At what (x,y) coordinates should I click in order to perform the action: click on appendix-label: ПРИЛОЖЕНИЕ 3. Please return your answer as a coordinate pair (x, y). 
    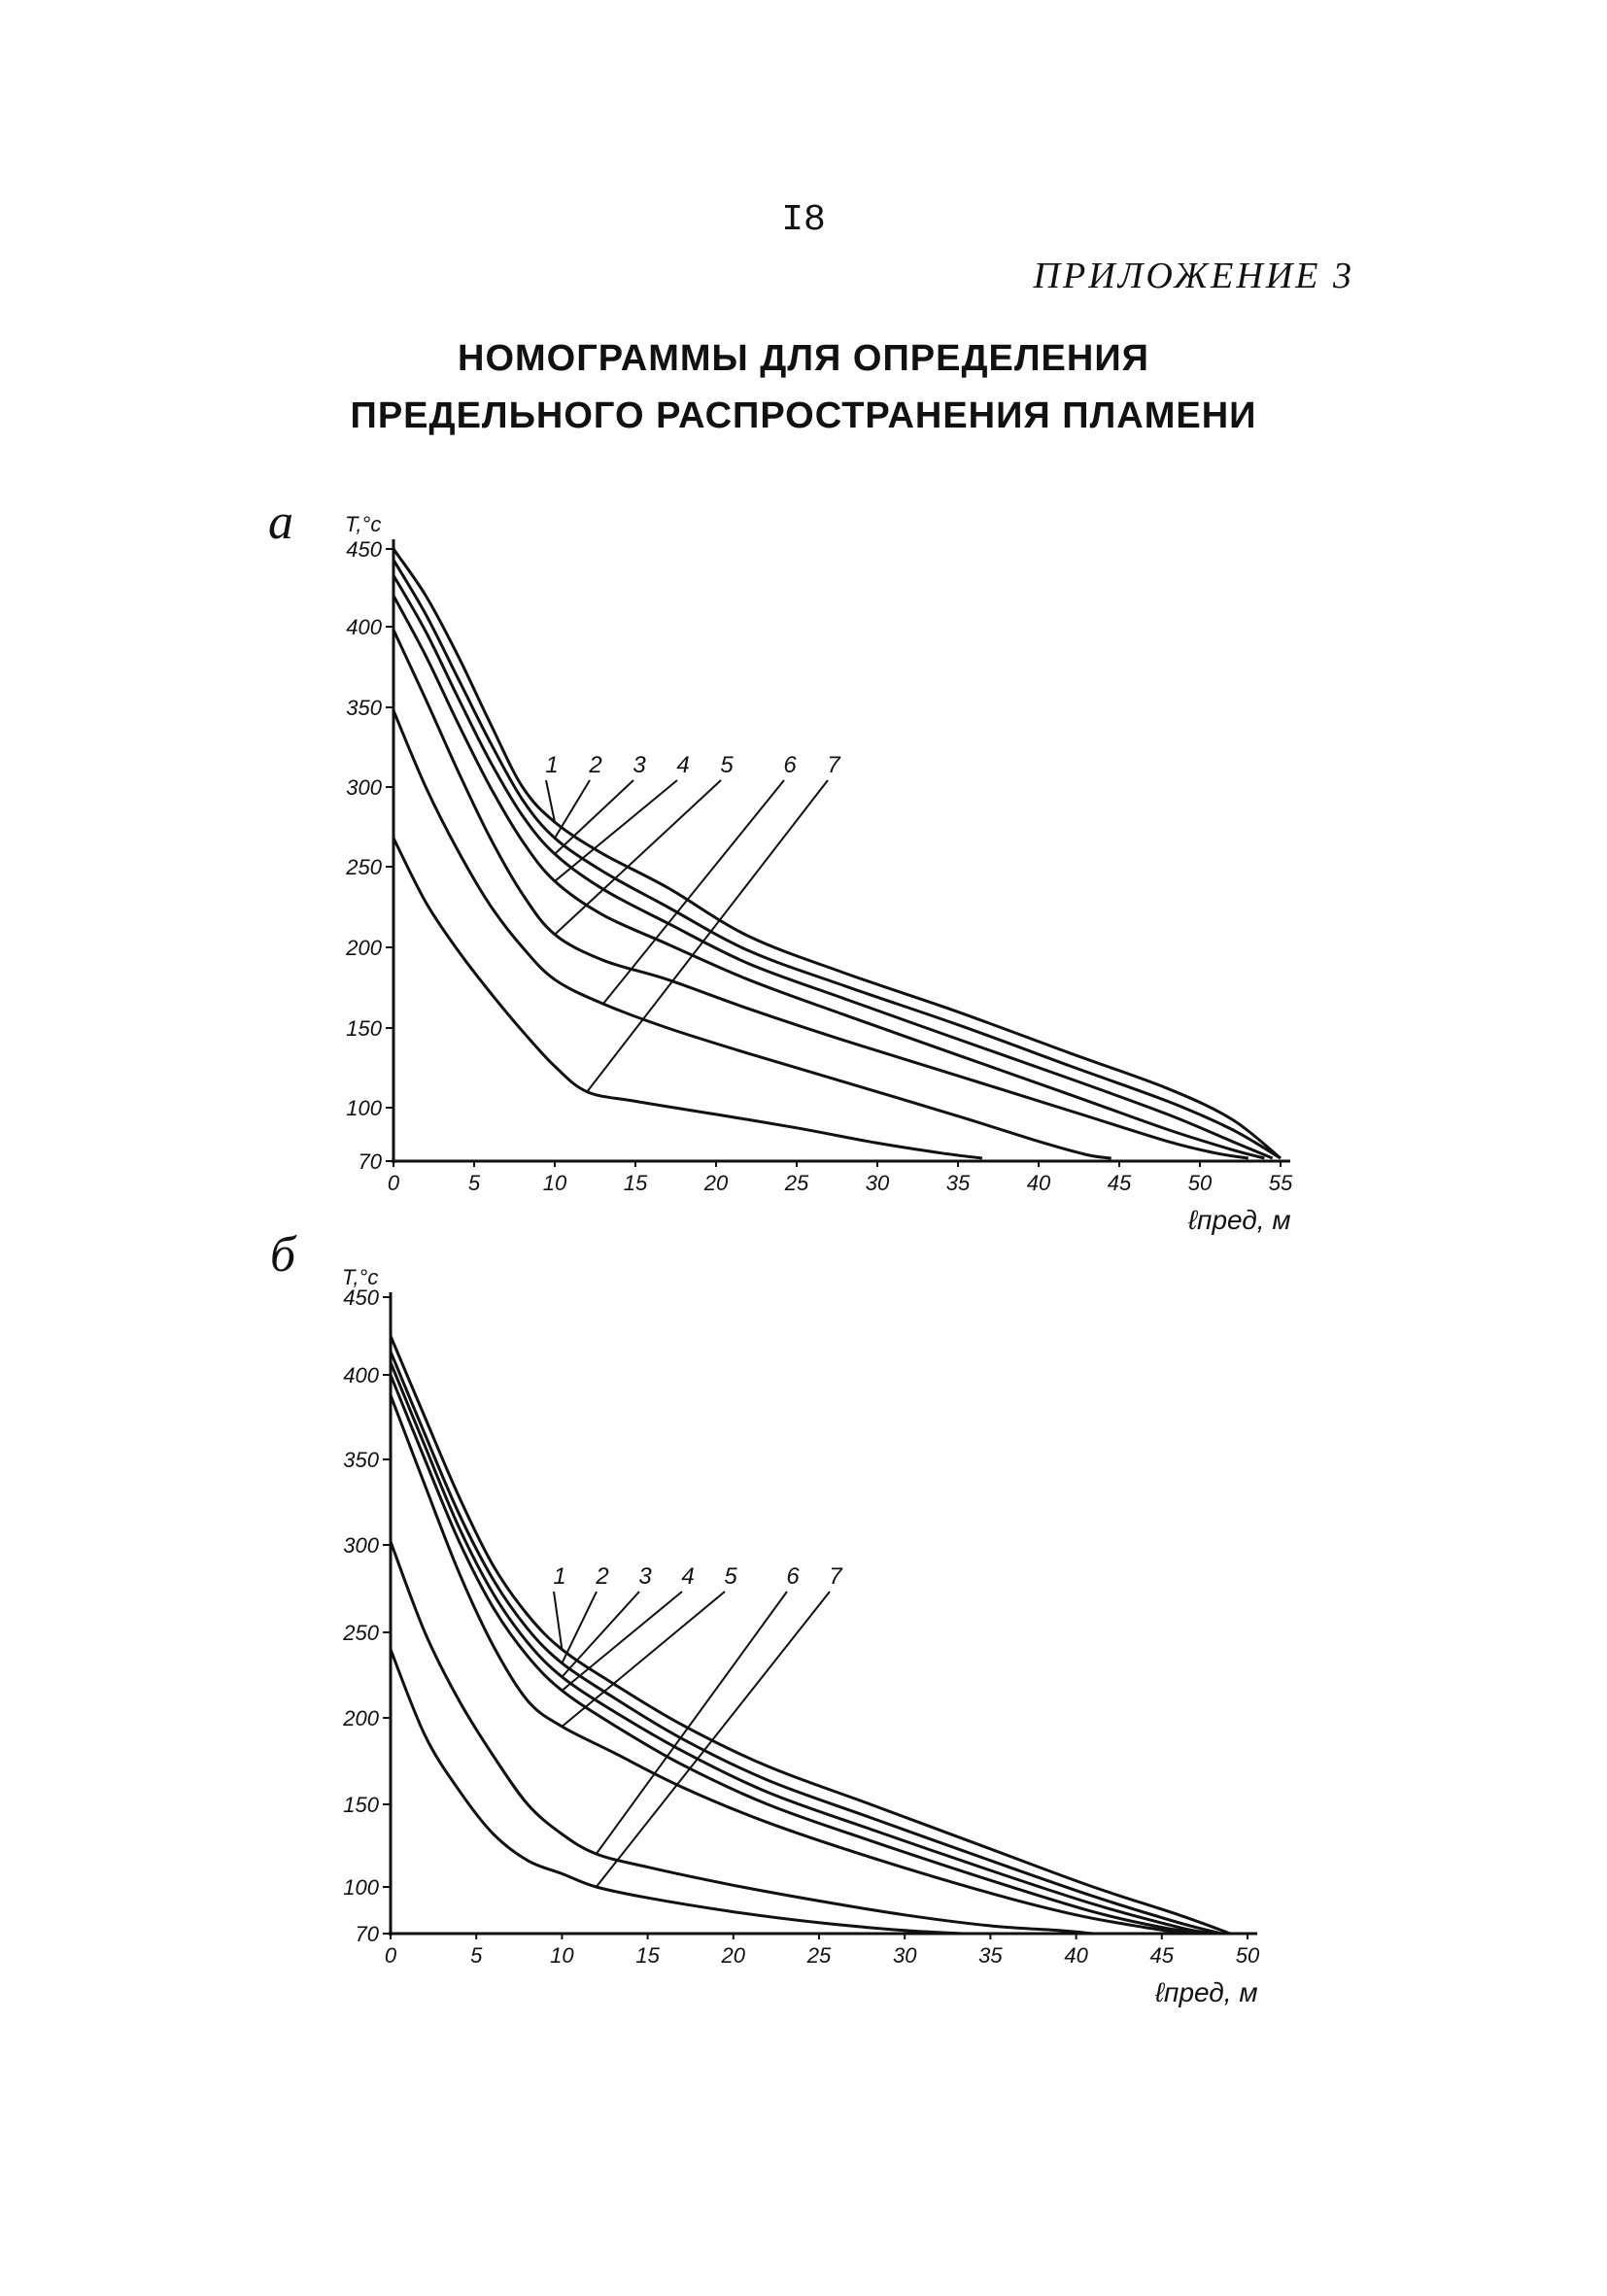
    Looking at the image, I should click on (1193, 276).